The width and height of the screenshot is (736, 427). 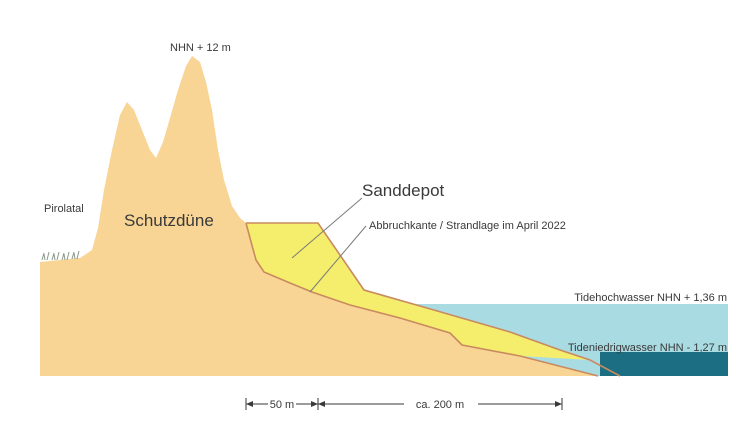 What do you see at coordinates (200, 48) in the screenshot?
I see `peak-elevation-label: NHN + 12 m` at bounding box center [200, 48].